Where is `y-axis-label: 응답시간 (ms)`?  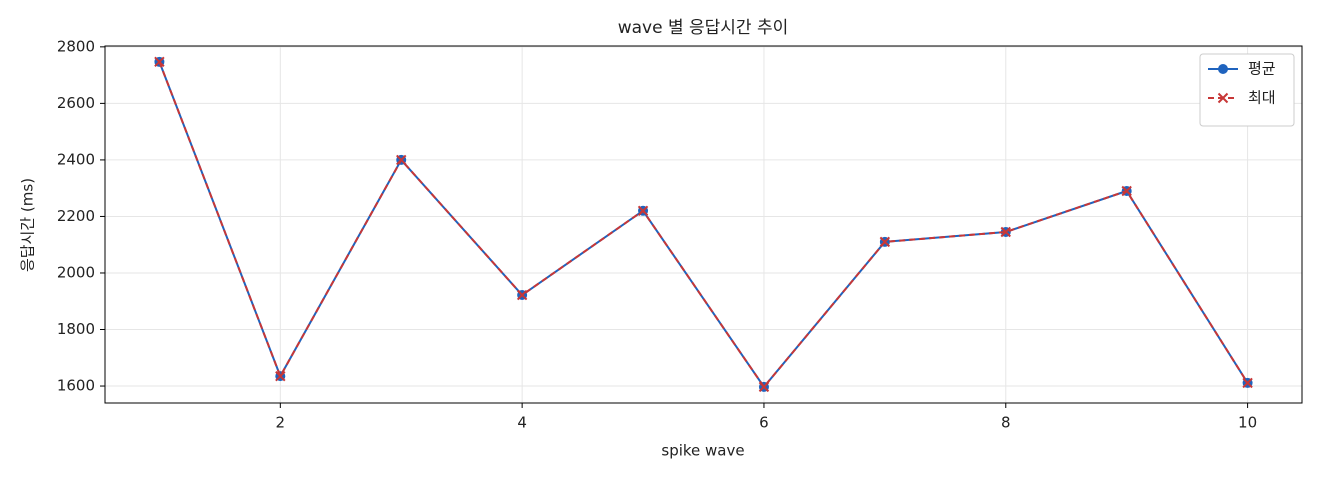 y-axis-label: 응답시간 (ms) is located at coordinates (28, 225).